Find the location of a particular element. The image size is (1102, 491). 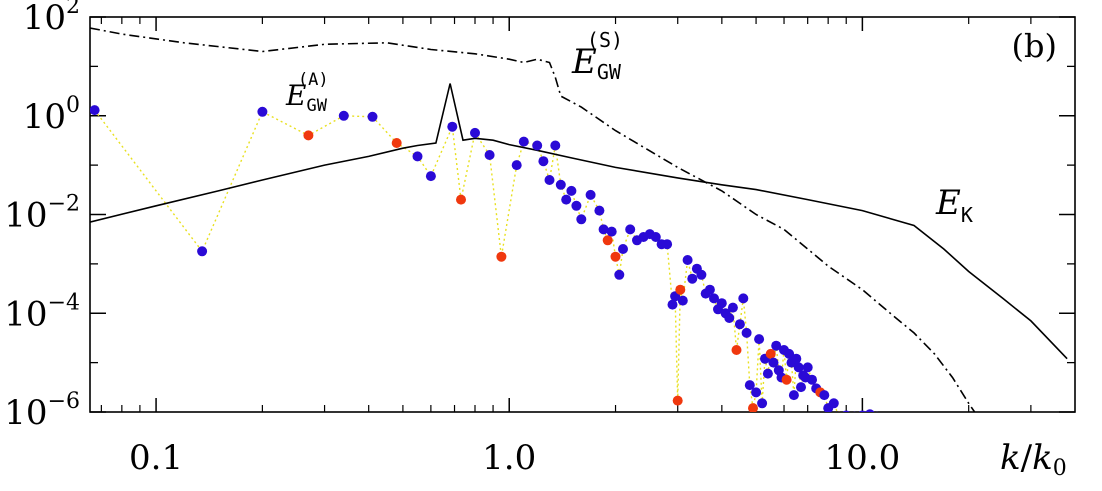

y-tick-label: 10⁰ is located at coordinates (51, 115).